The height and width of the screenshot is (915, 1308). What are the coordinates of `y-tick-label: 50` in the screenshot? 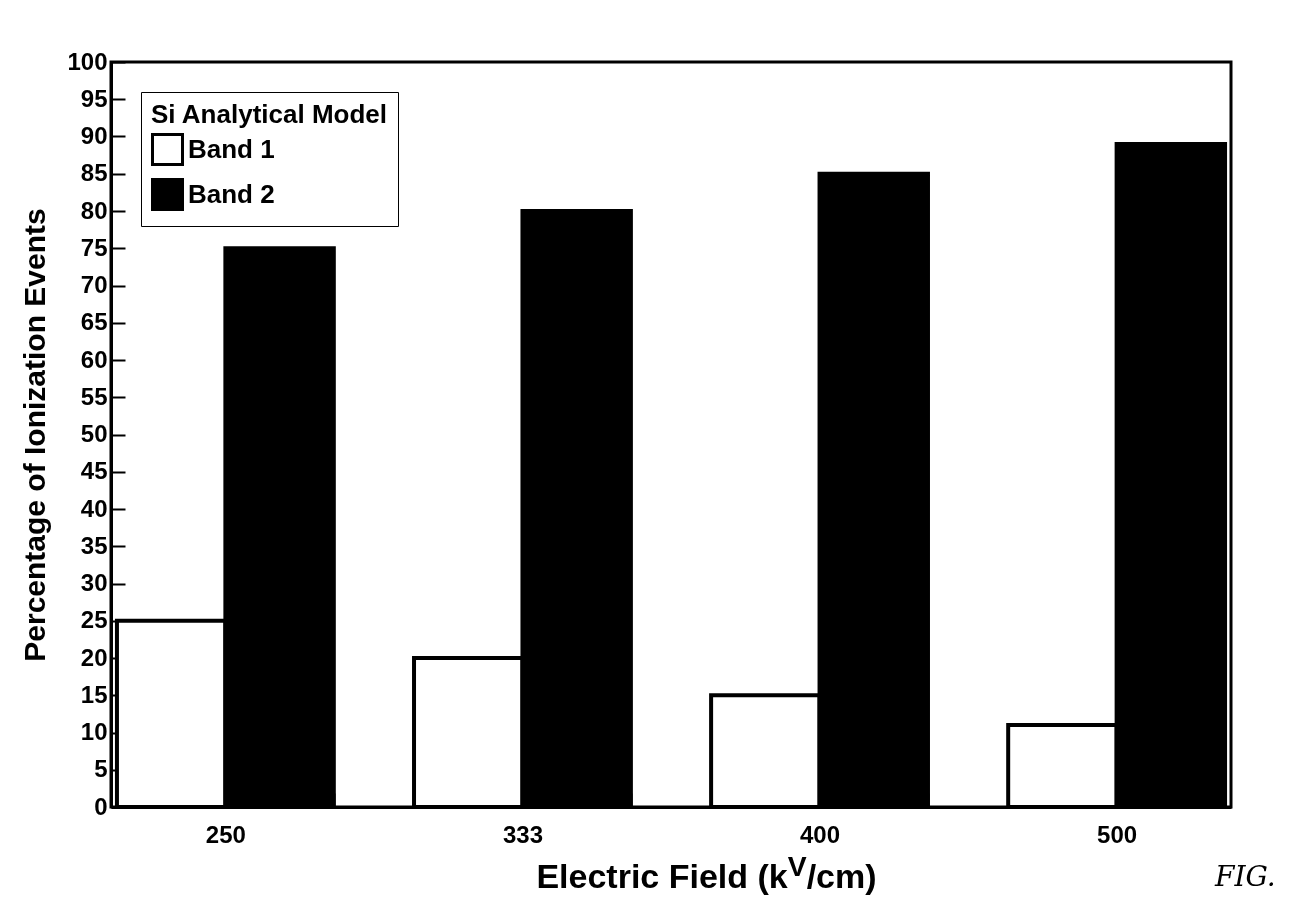 It's located at (94, 433).